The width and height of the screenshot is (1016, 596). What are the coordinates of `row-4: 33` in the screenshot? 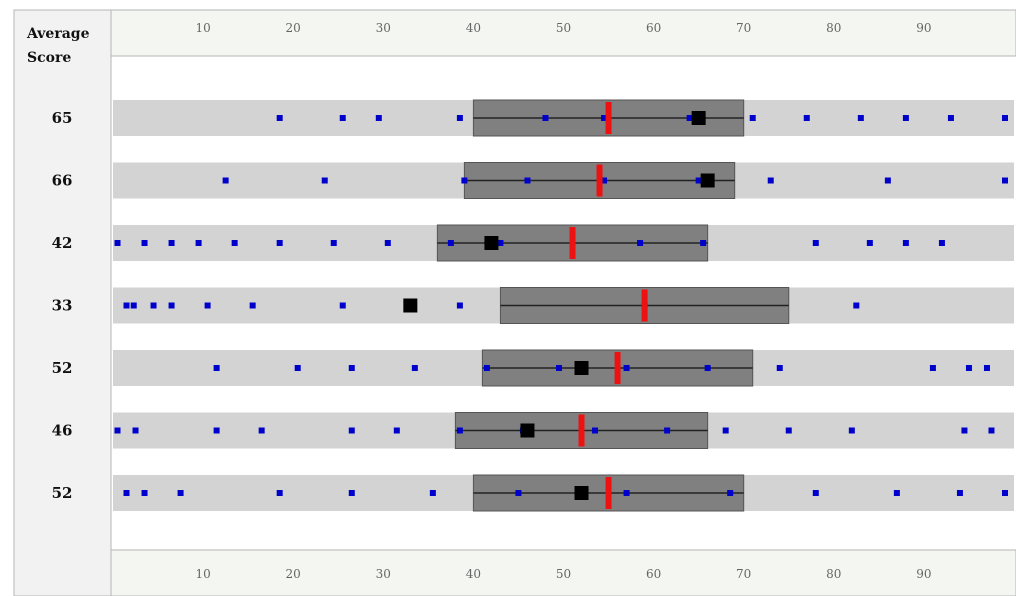 It's located at (533, 305).